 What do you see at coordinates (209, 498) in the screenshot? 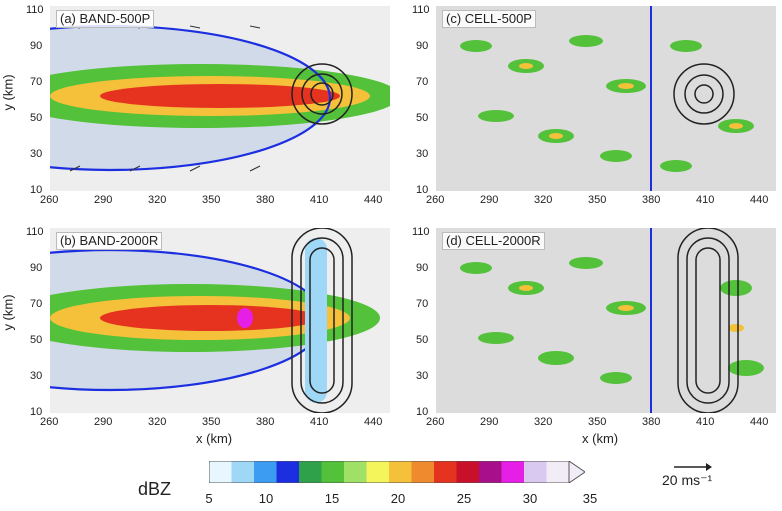
I see `colorbar-tick: 5` at bounding box center [209, 498].